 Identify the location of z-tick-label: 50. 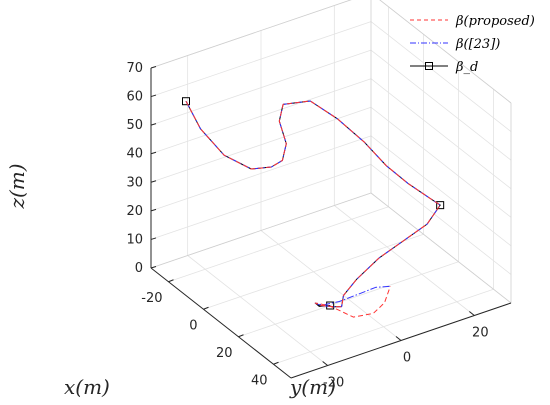
(134, 125).